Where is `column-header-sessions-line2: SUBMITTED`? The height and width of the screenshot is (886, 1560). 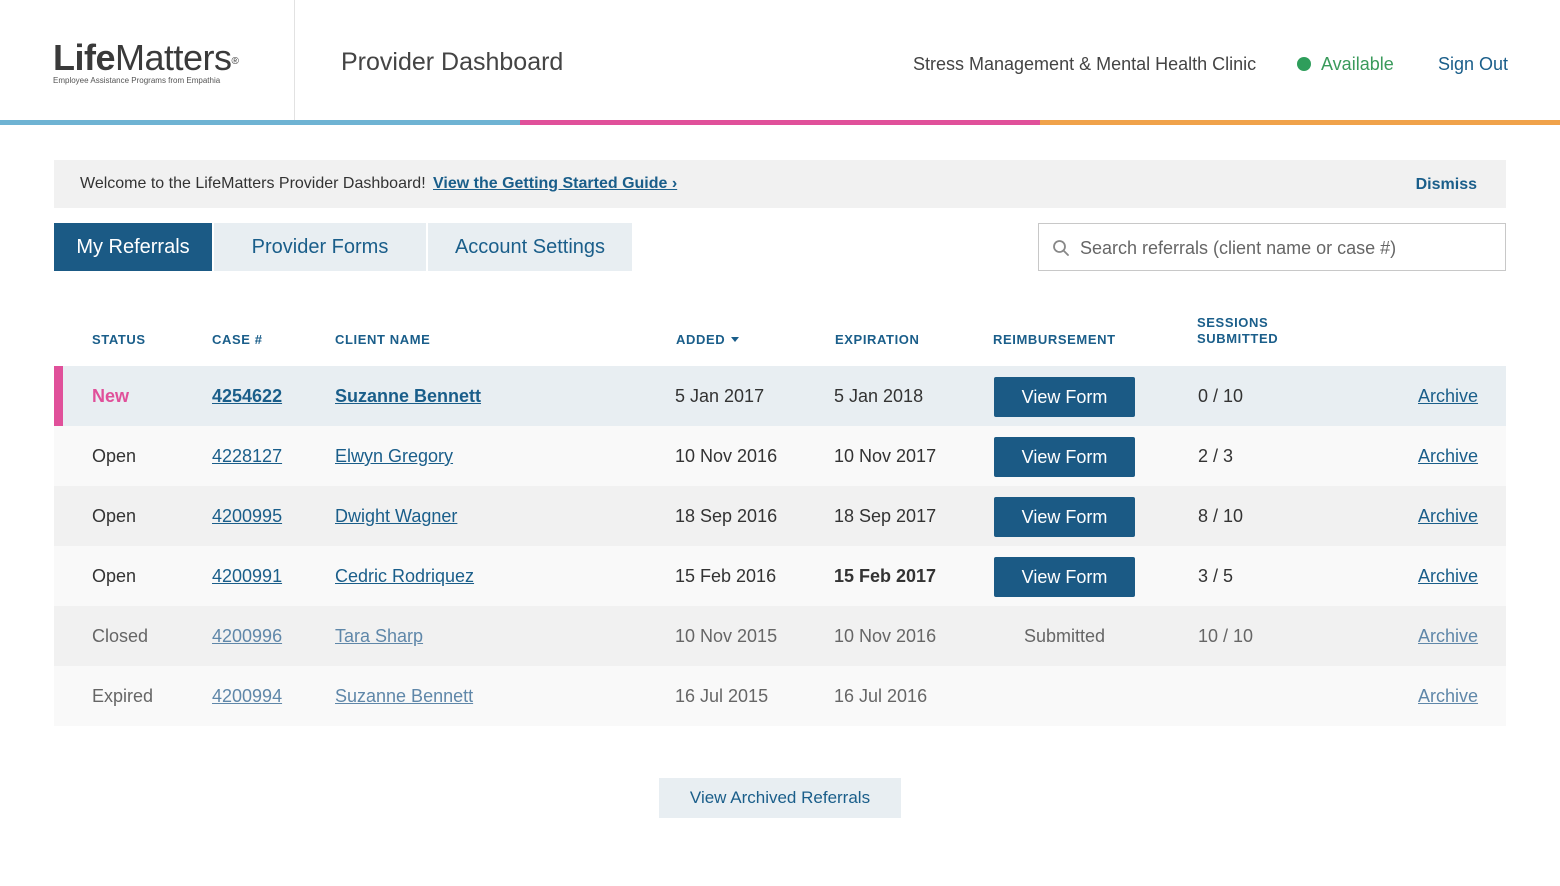 column-header-sessions-line2: SUBMITTED is located at coordinates (1238, 338).